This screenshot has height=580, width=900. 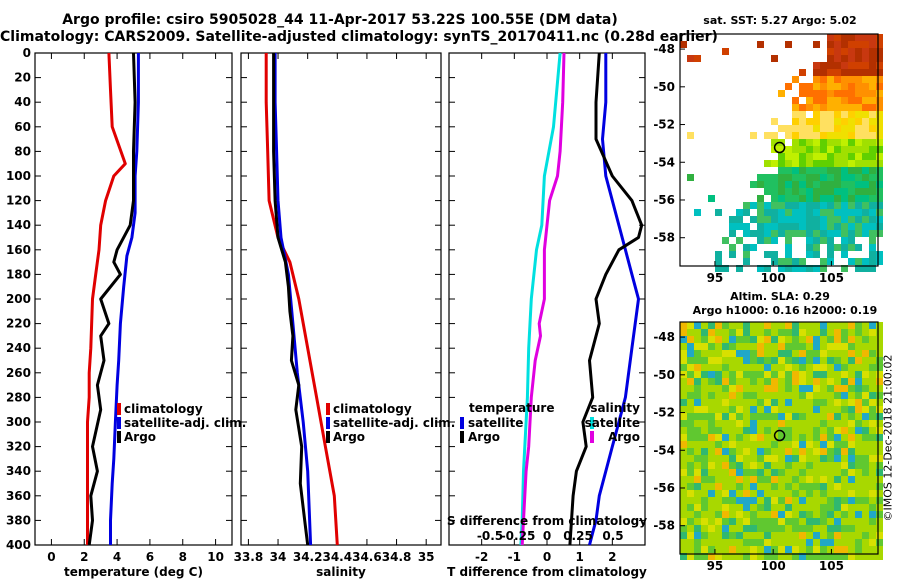 I want to click on argo-location-marker, so click(x=779, y=147).